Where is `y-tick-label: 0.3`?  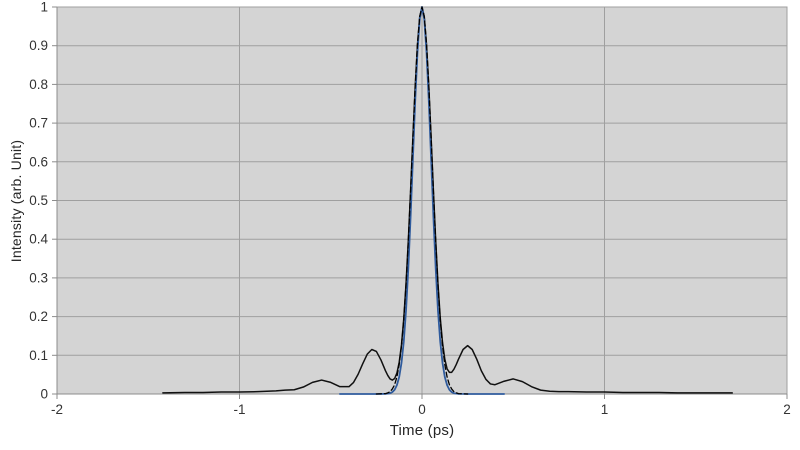 y-tick-label: 0.3 is located at coordinates (38, 277).